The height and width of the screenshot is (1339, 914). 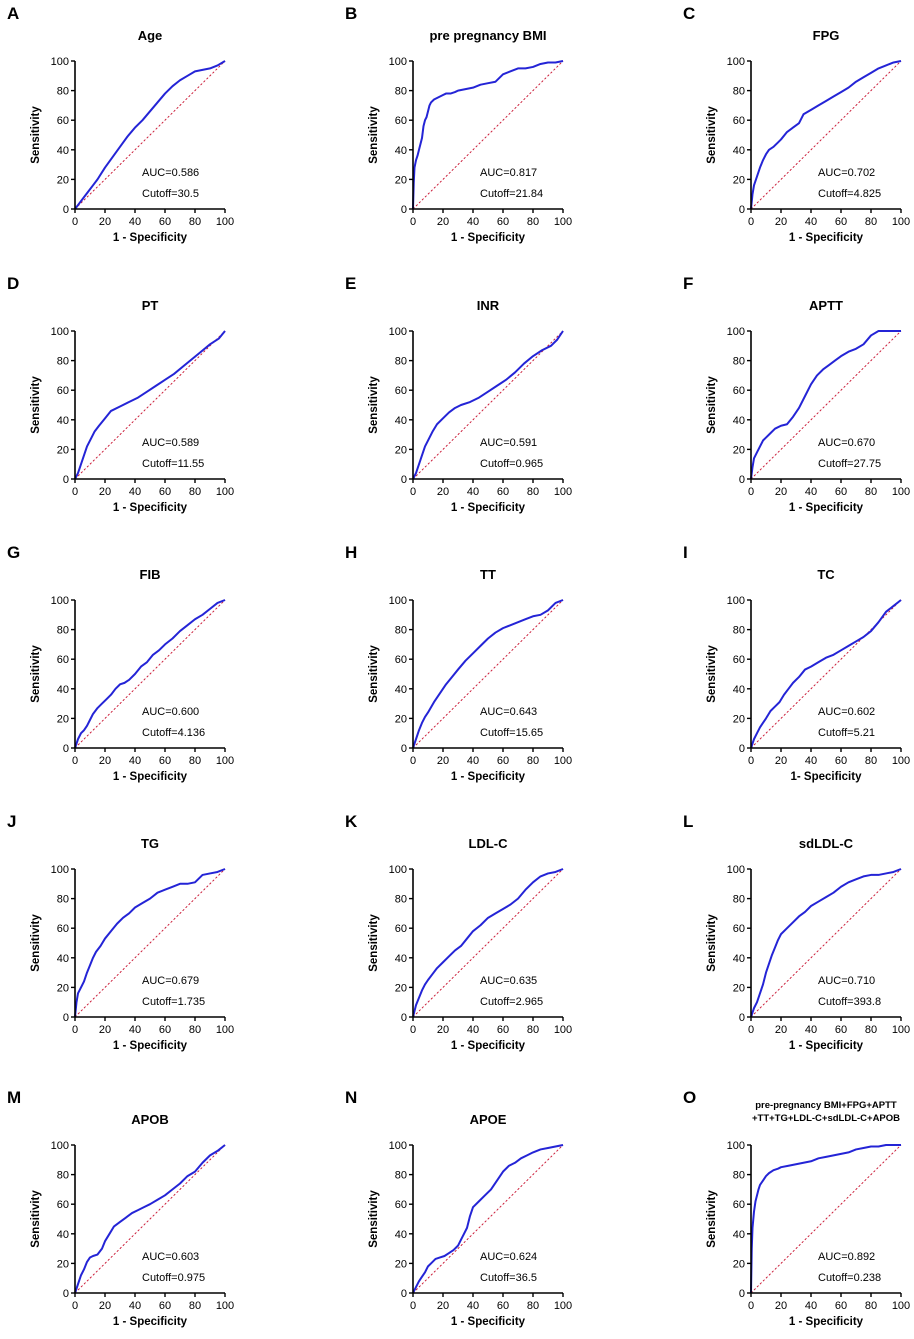 I want to click on y-tick-label-n-60: 60, so click(x=401, y=1205).